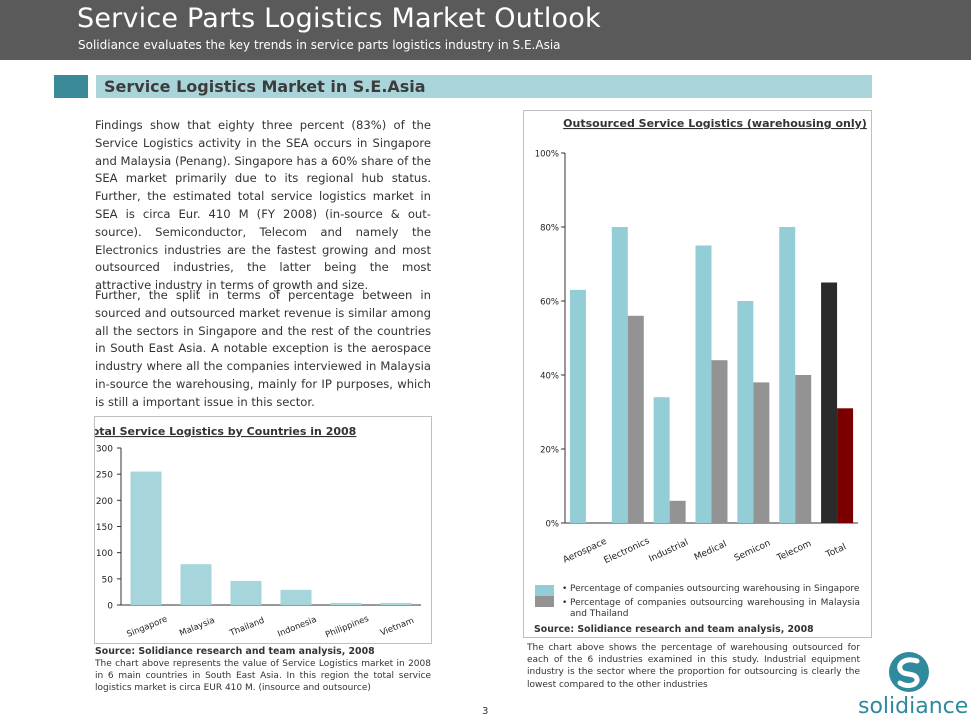 The width and height of the screenshot is (971, 728). I want to click on section-marker, so click(71, 86).